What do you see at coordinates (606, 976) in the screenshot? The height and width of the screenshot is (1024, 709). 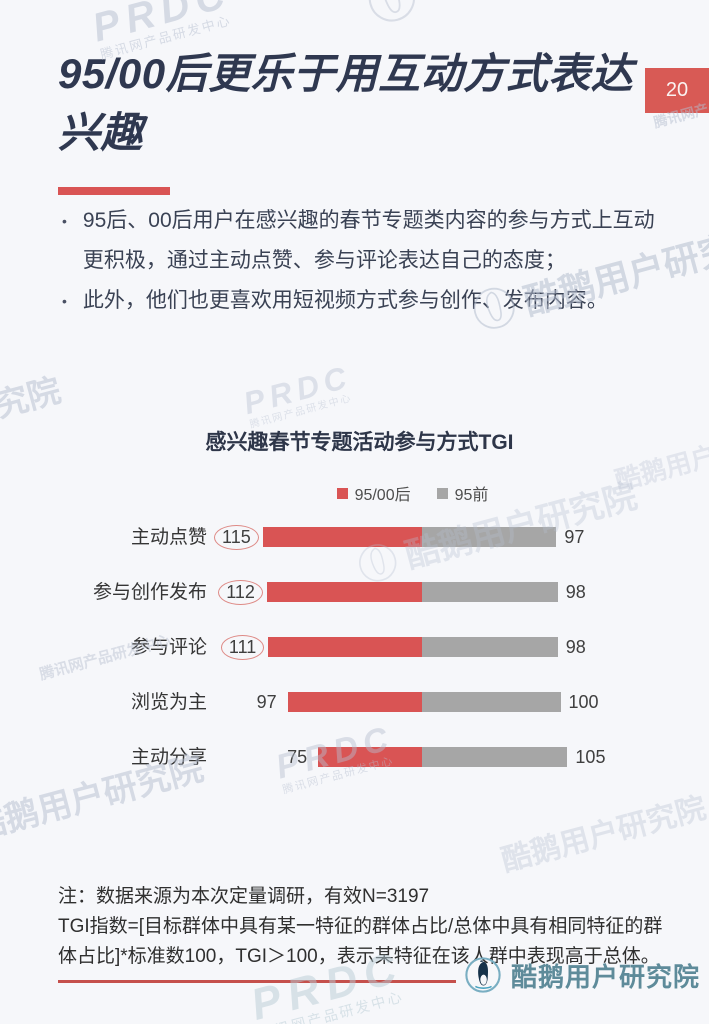 I see `footer-brand-name: 酷鹅用户研究院` at bounding box center [606, 976].